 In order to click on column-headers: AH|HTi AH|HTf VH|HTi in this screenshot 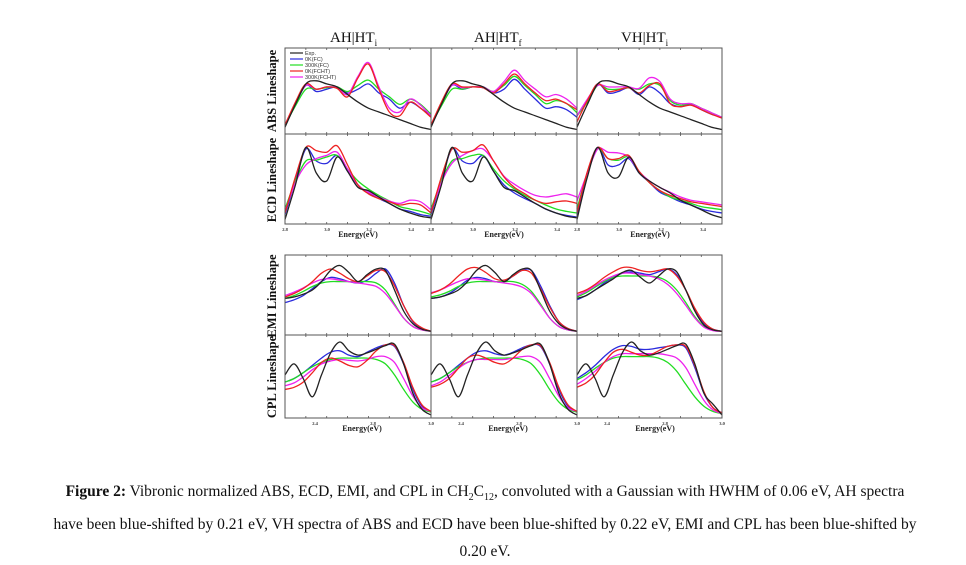, I will do `click(499, 39)`.